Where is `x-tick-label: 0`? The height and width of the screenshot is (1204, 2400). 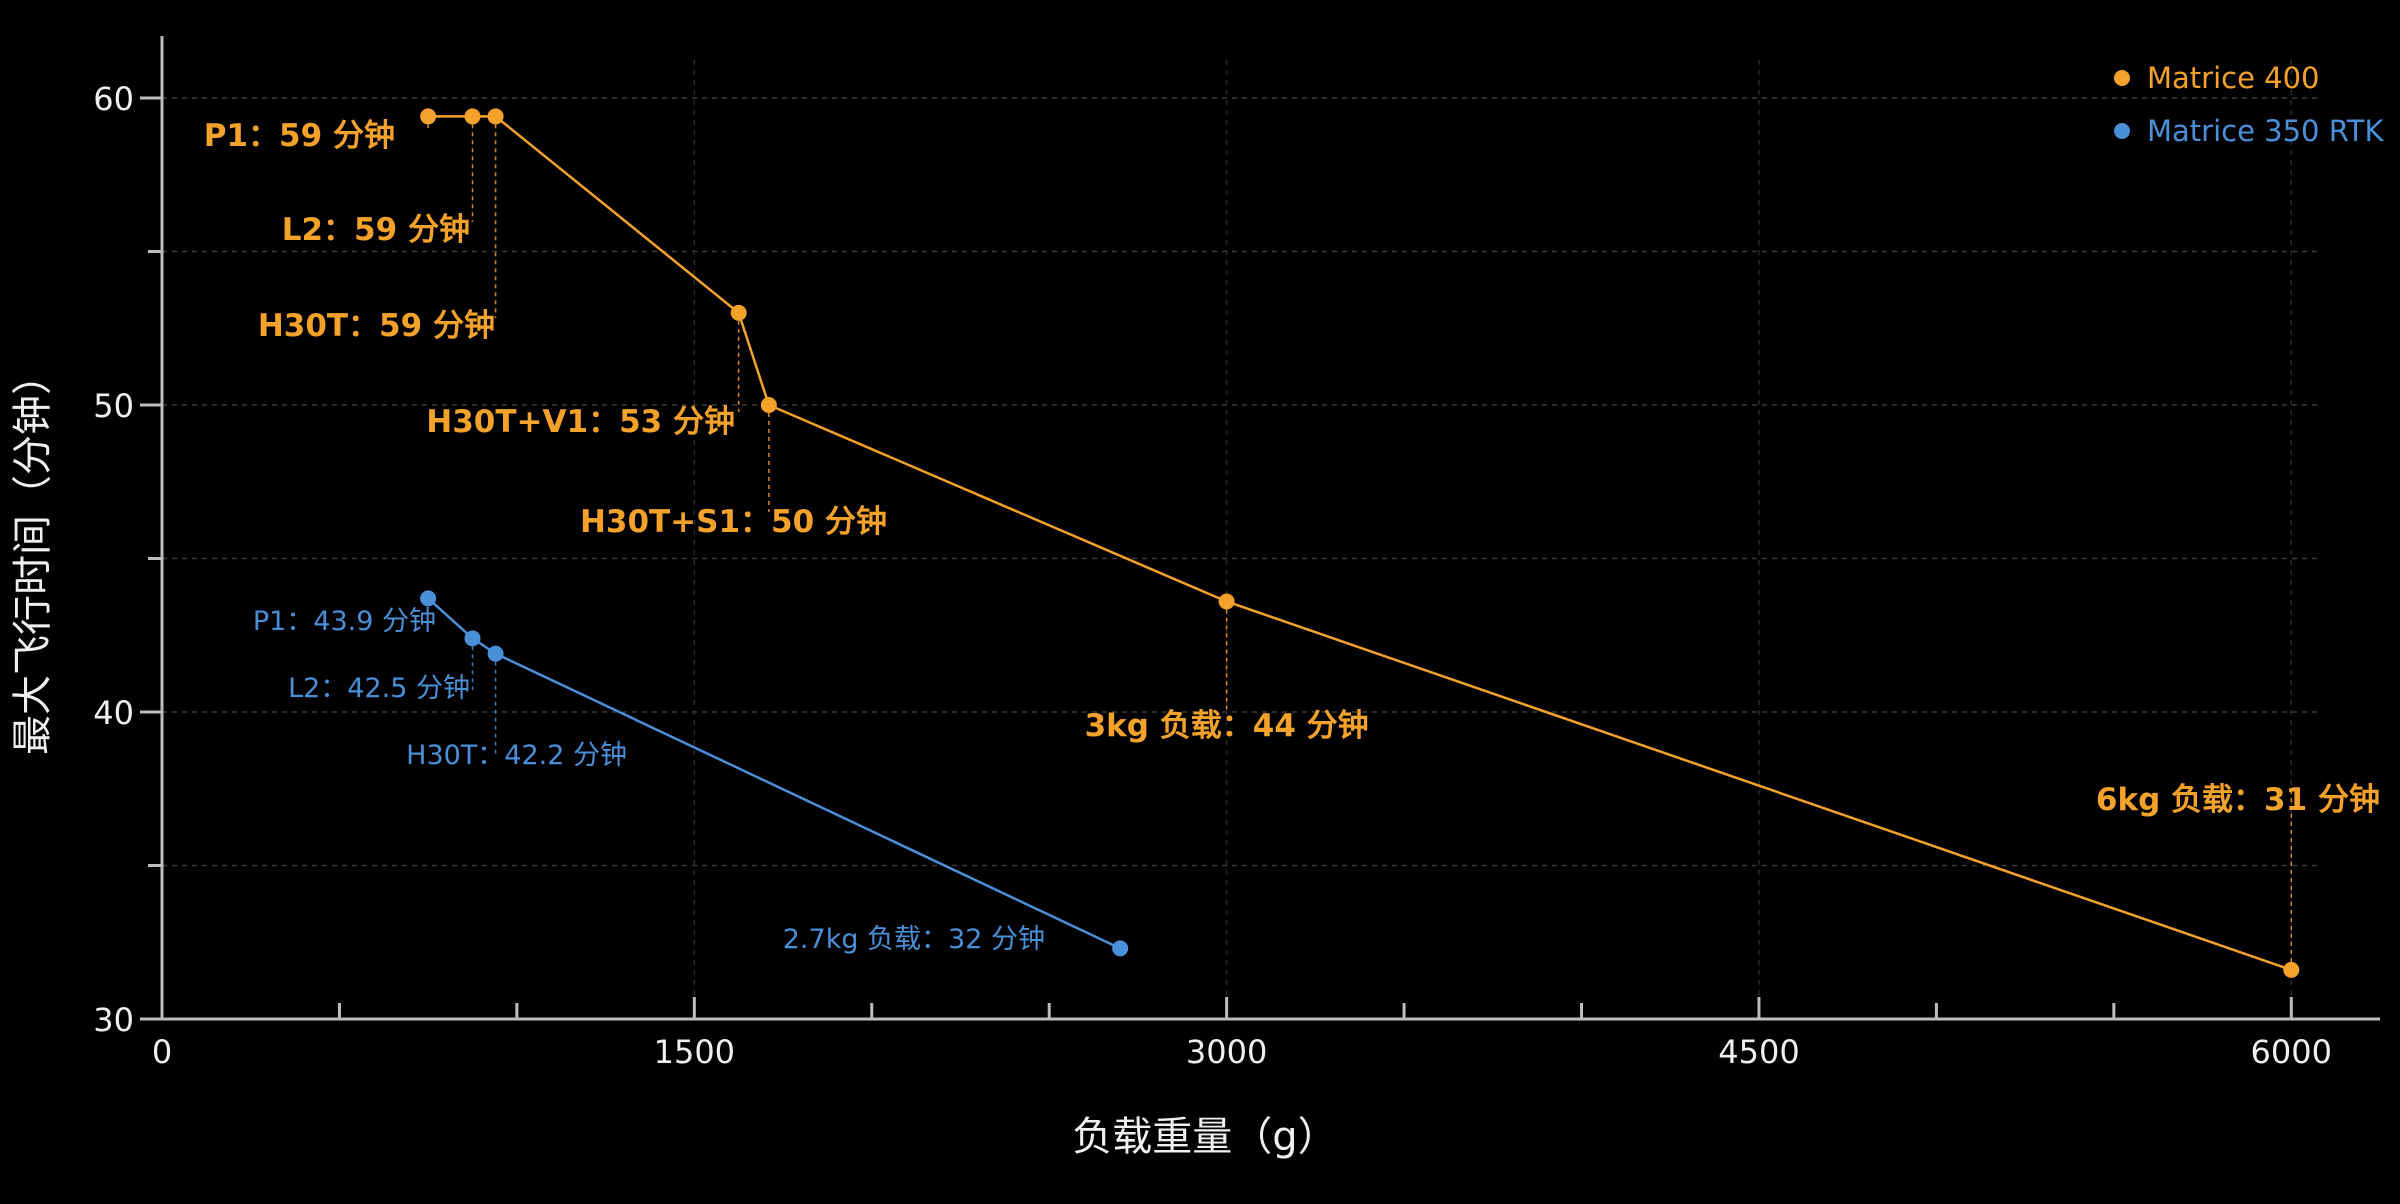
x-tick-label: 0 is located at coordinates (162, 1052).